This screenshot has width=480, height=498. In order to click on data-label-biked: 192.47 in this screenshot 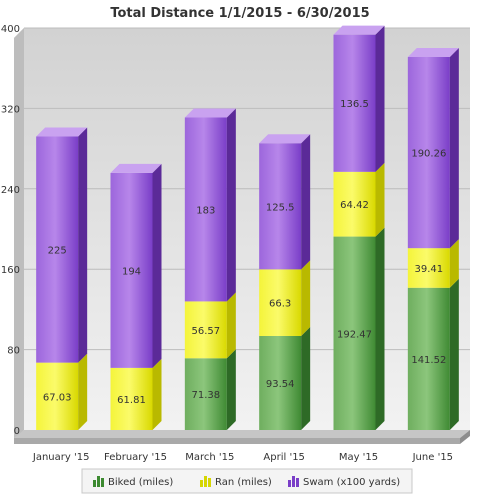, I will do `click(354, 334)`.